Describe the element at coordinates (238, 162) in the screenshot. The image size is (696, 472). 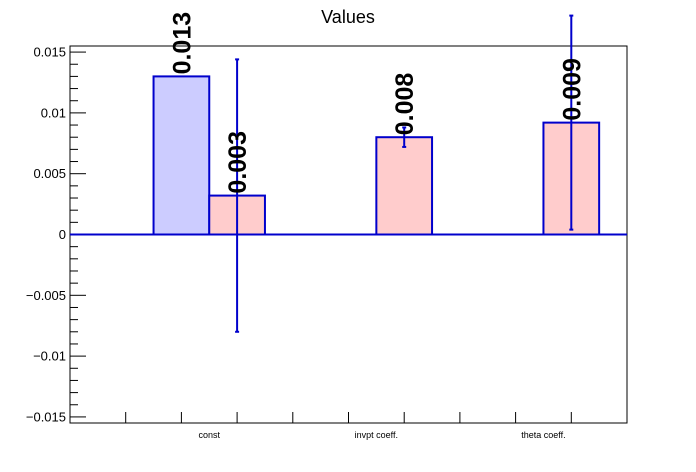
I see `bar-value-label: 0.003` at that location.